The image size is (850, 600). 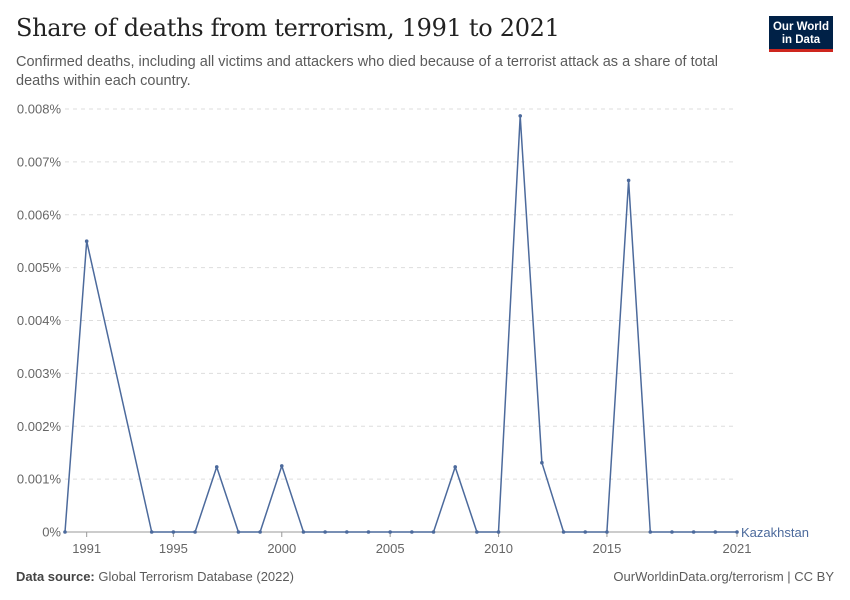 I want to click on footer-link: OurWorldinData.org/terrorism | CC BY, so click(x=723, y=576).